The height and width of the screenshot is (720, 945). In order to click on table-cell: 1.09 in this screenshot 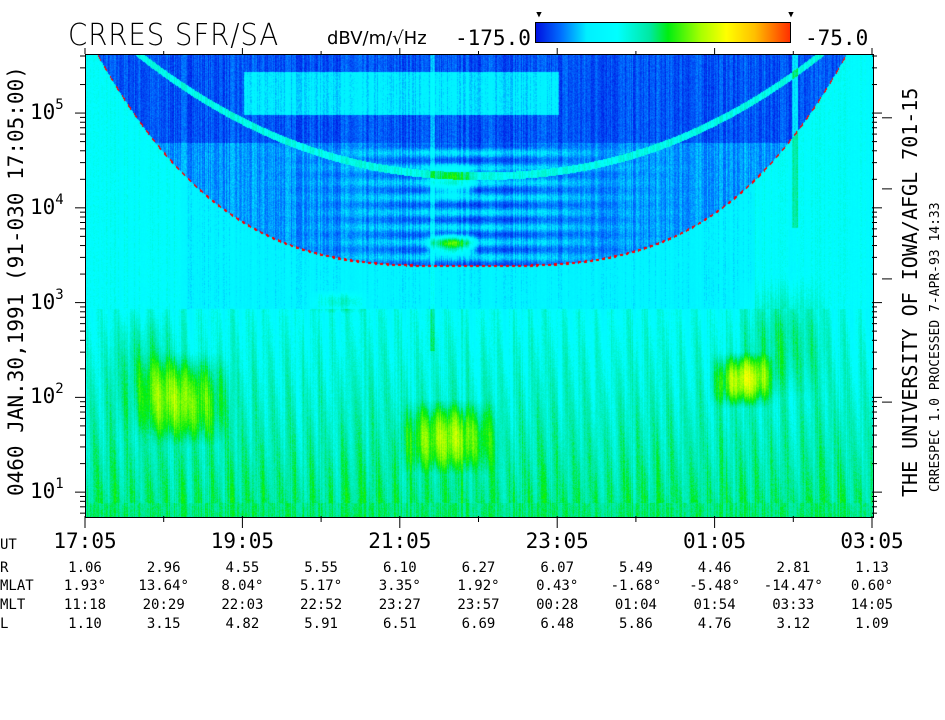, I will do `click(872, 624)`.